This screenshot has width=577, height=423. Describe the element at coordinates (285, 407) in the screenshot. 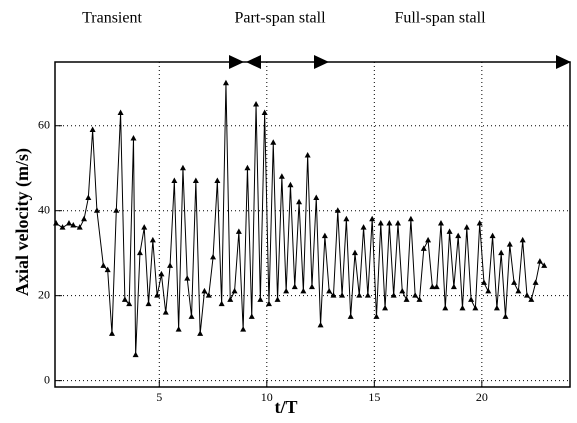

I see `x-axis-label: t/T` at that location.